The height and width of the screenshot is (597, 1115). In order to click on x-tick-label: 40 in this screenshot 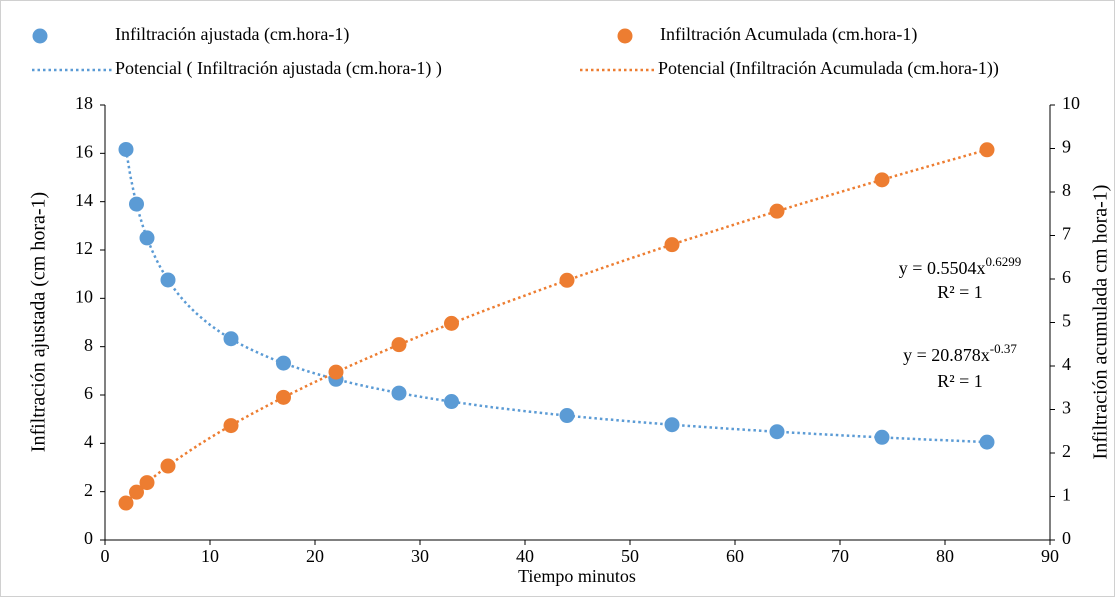, I will do `click(525, 556)`.